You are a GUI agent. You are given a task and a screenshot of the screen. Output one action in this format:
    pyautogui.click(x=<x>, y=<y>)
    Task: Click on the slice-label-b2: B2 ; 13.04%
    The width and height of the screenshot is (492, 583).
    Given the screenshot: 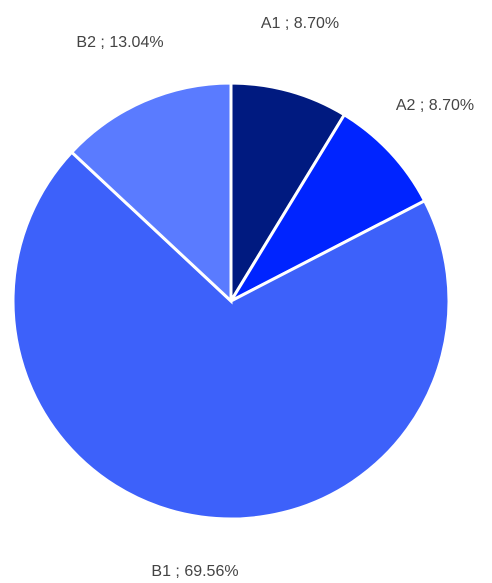 What is the action you would take?
    pyautogui.click(x=119, y=42)
    